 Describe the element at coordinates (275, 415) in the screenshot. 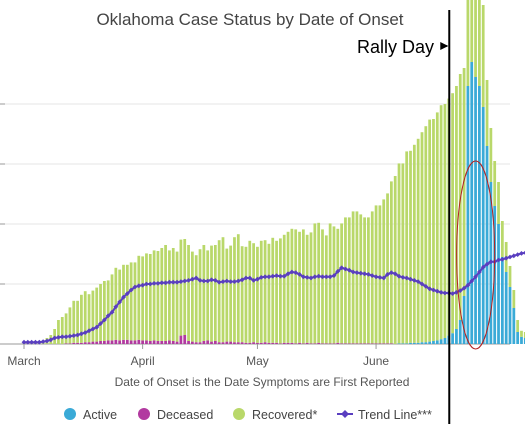

I see `legend-item-recovered: Recovered*` at that location.